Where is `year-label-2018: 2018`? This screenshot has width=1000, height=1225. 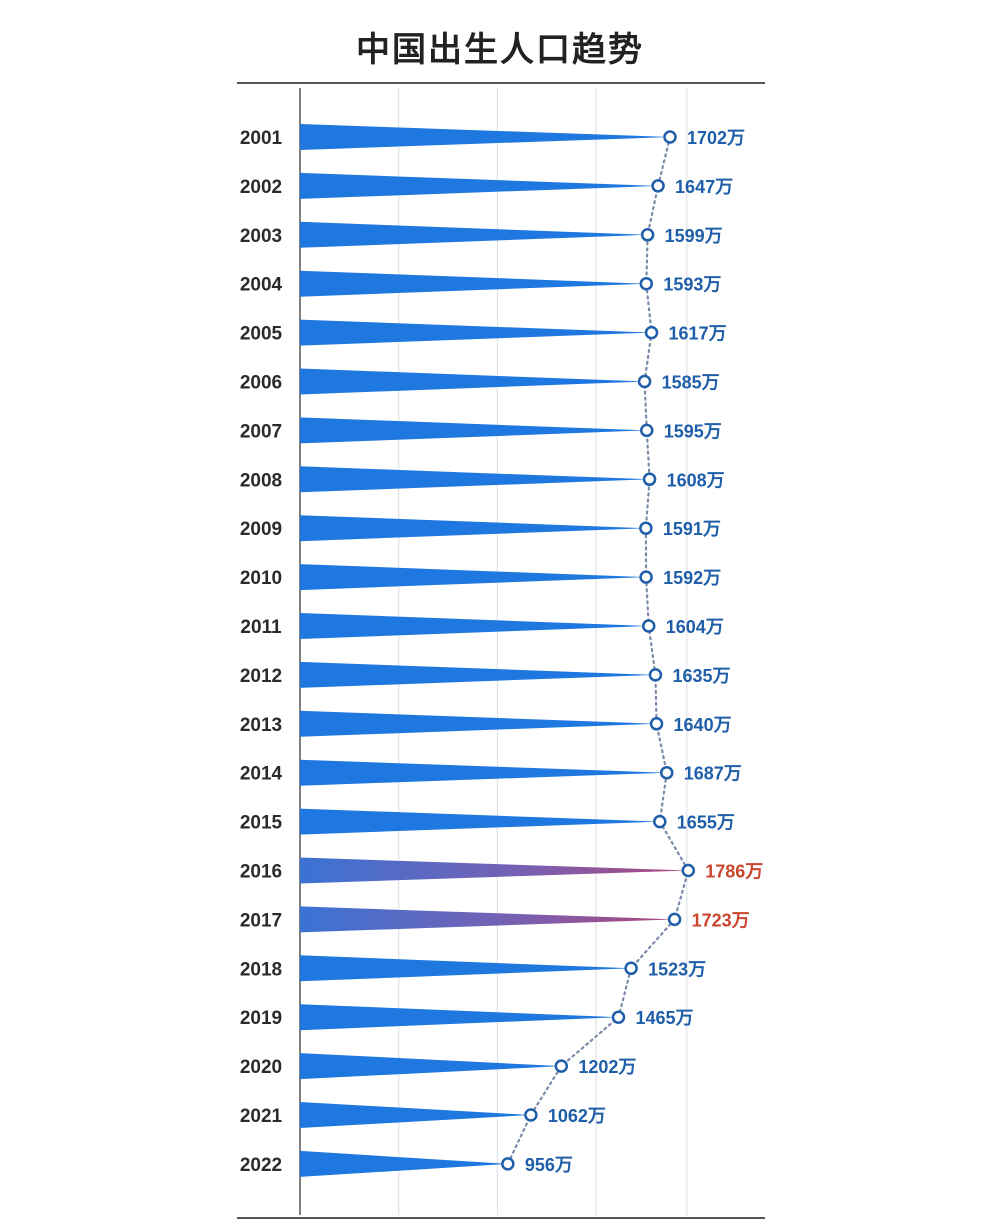
year-label-2018: 2018 is located at coordinates (261, 969).